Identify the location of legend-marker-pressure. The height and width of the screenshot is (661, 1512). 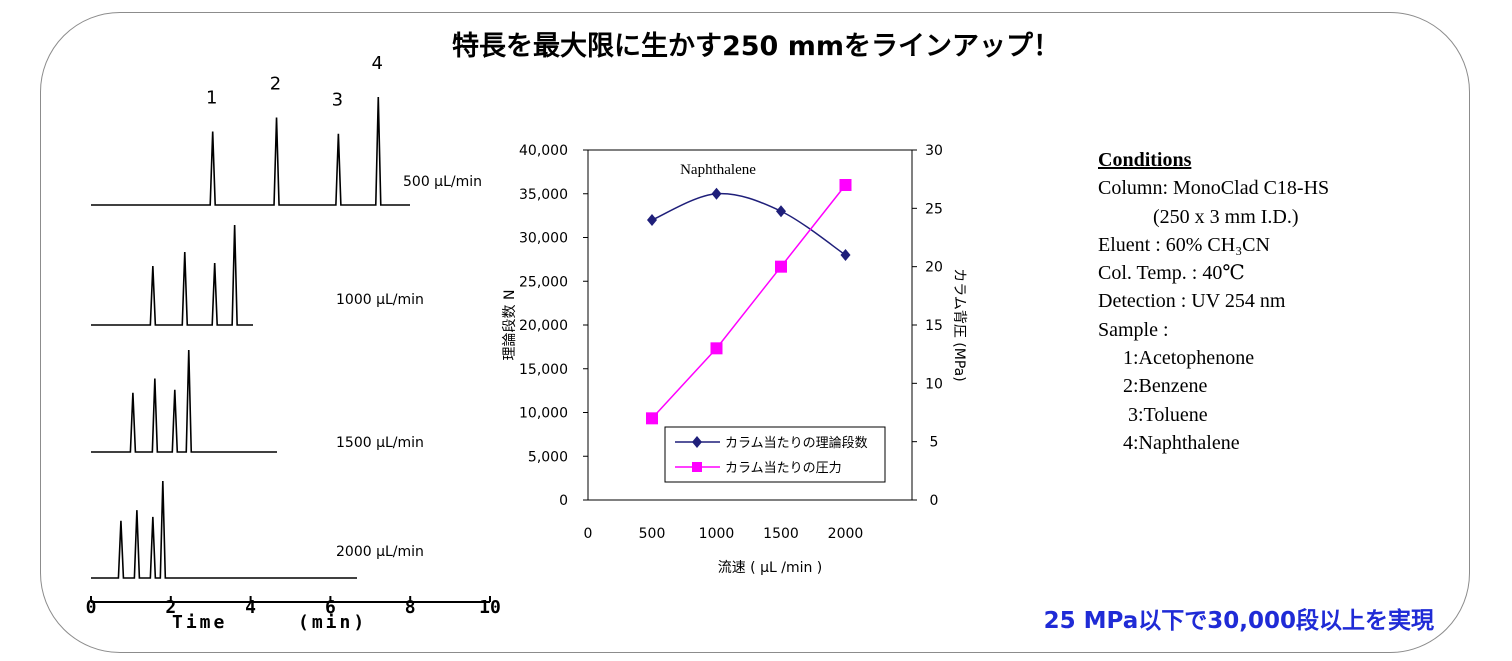
(697, 467).